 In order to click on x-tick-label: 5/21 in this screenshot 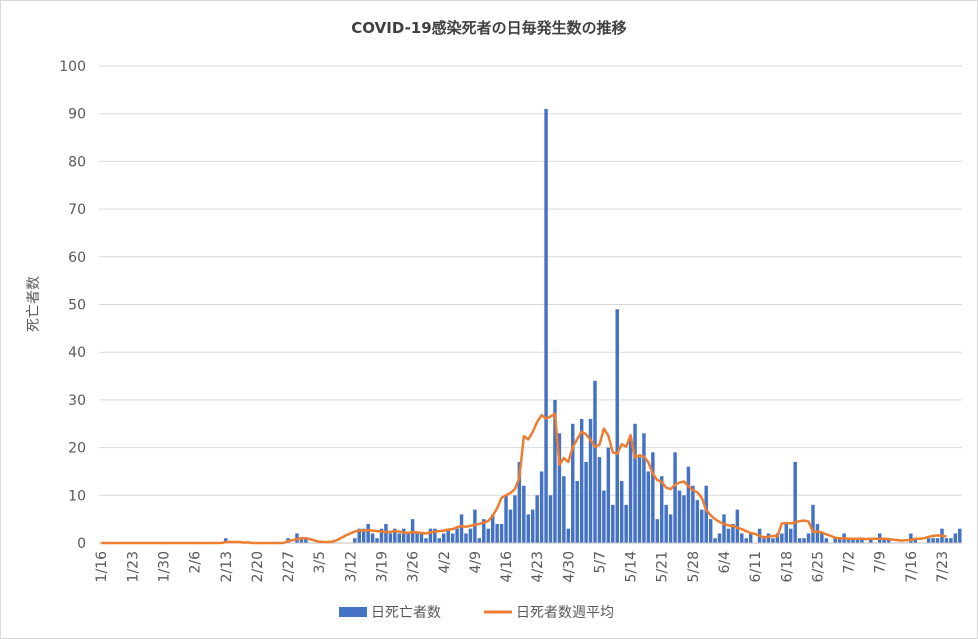, I will do `click(663, 566)`.